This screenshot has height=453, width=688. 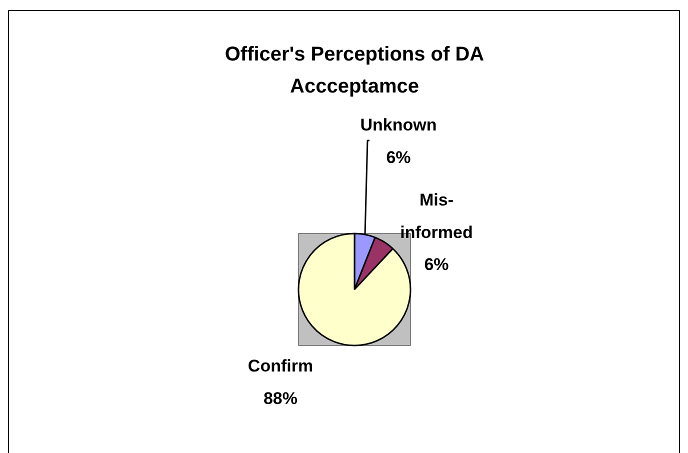 I want to click on slice-label: Unknown, so click(x=398, y=125).